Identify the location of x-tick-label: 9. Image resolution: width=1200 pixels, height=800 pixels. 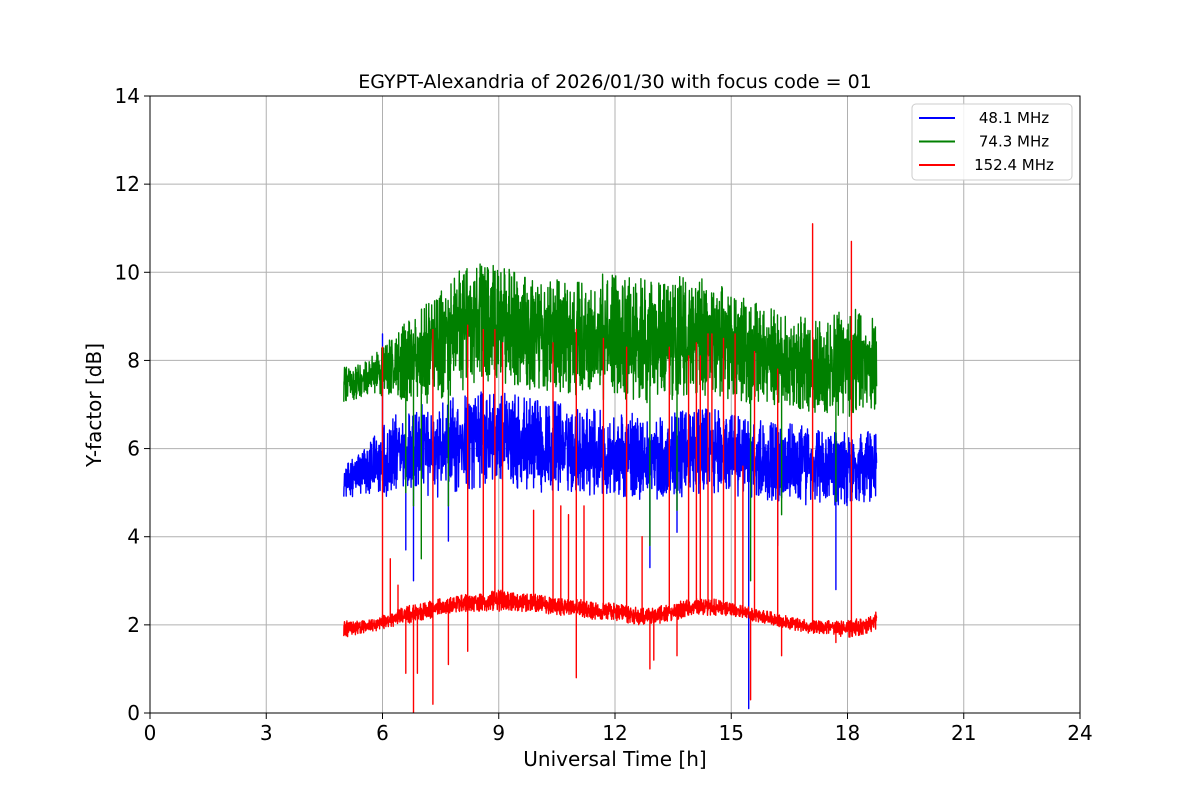
(498, 733).